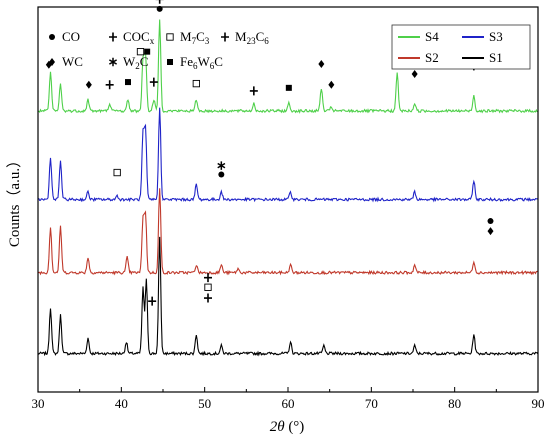 The image size is (550, 438). Describe the element at coordinates (252, 37) in the screenshot. I see `phase-legend-label: M23C6` at that location.